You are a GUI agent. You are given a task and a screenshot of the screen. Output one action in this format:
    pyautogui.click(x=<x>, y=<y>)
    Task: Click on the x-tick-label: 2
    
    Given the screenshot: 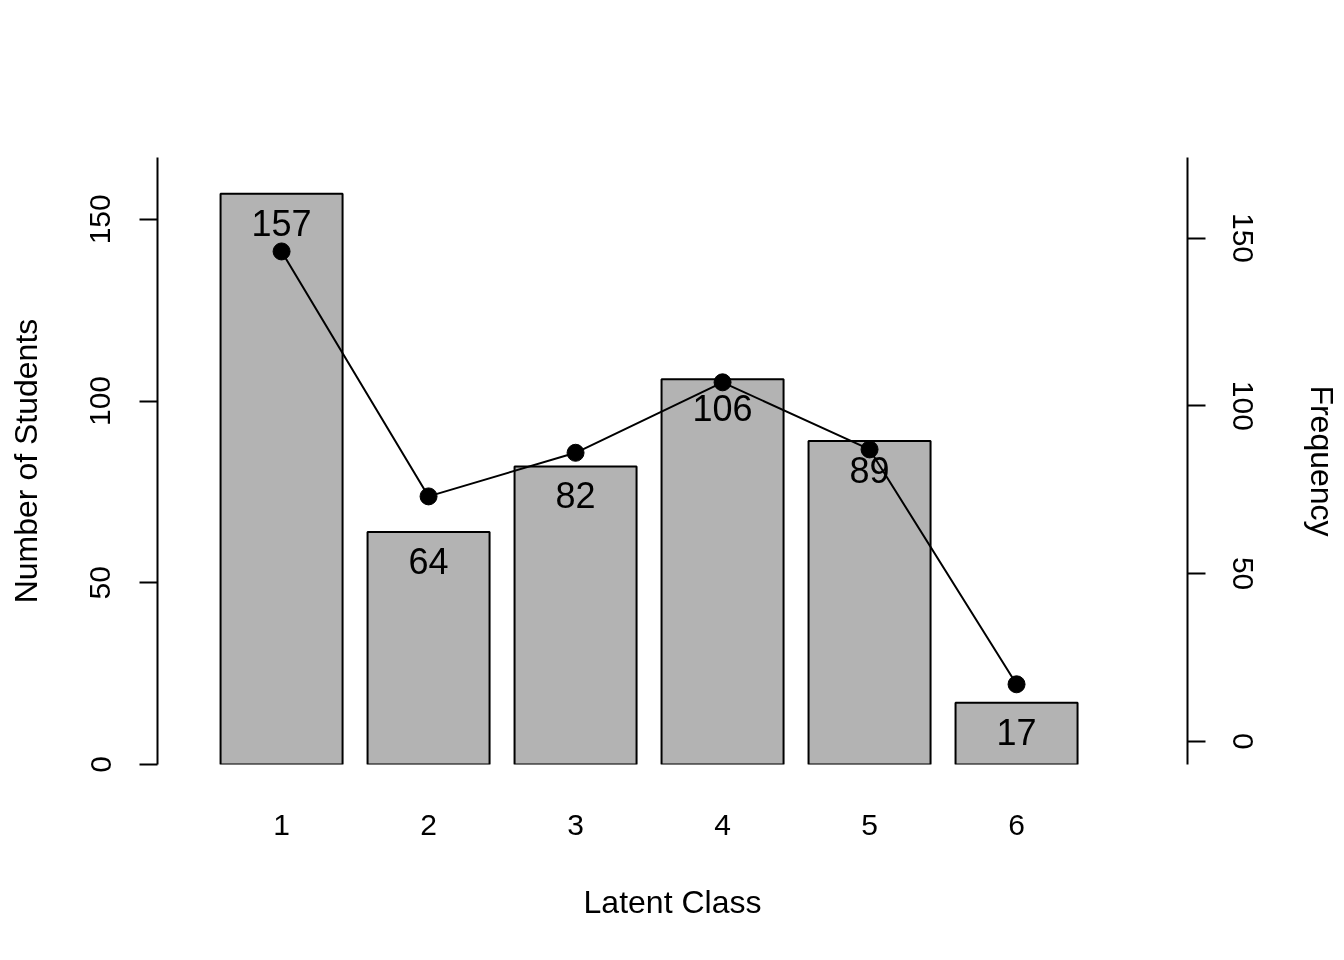 What is the action you would take?
    pyautogui.click(x=428, y=824)
    